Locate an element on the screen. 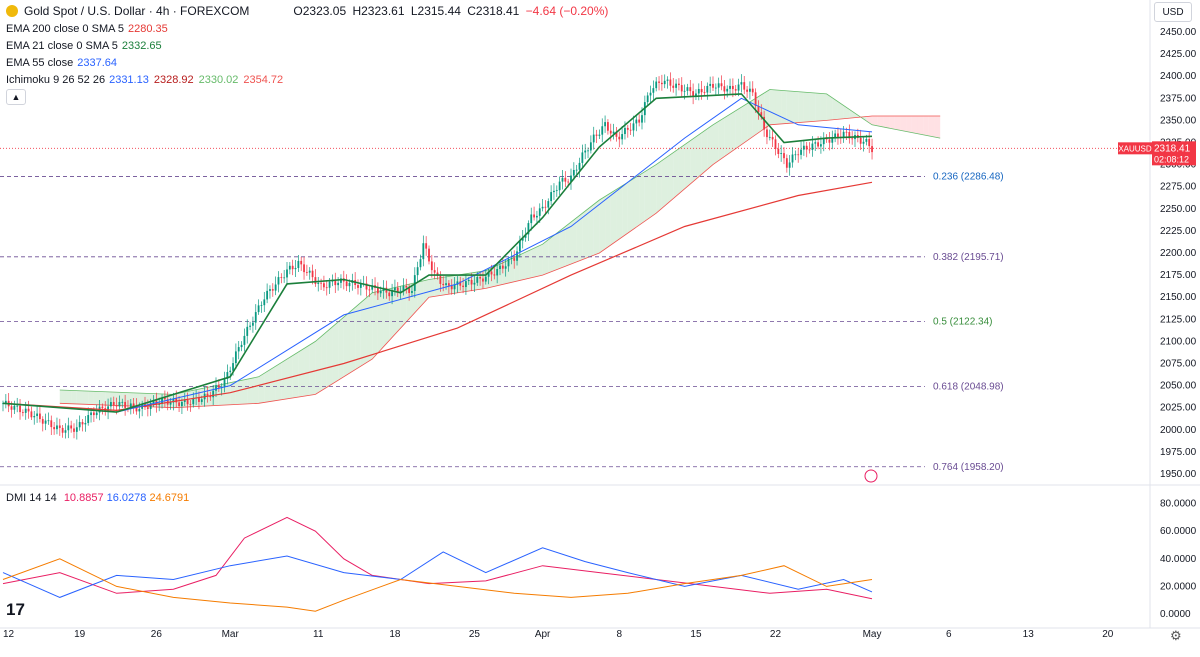  indicator-row: EMA 55 close 2337.64 is located at coordinates (64, 63).